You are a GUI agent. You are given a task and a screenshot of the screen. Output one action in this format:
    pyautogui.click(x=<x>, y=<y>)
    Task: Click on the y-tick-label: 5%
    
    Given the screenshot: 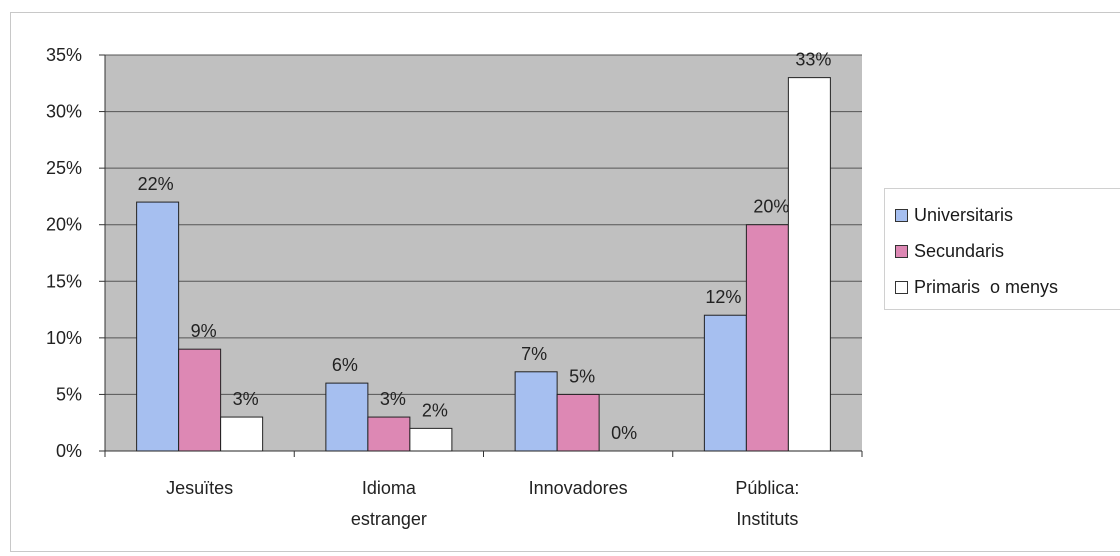 What is the action you would take?
    pyautogui.click(x=69, y=394)
    